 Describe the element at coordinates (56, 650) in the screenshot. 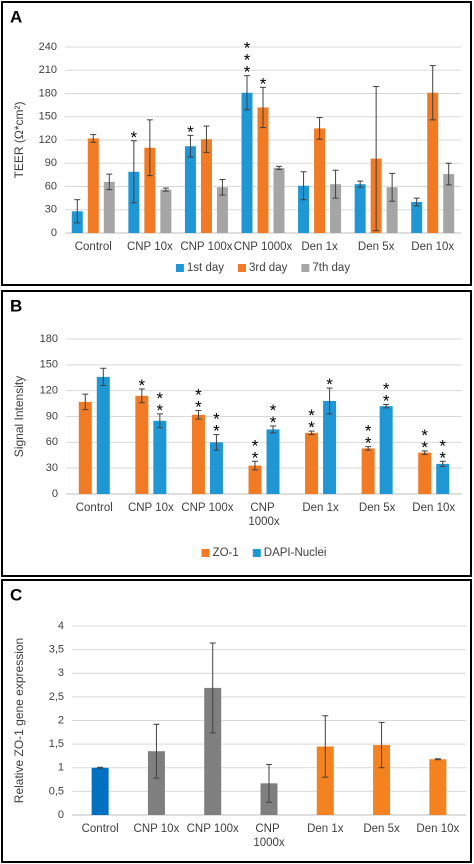

I see `y-tick-label: 3,5` at that location.